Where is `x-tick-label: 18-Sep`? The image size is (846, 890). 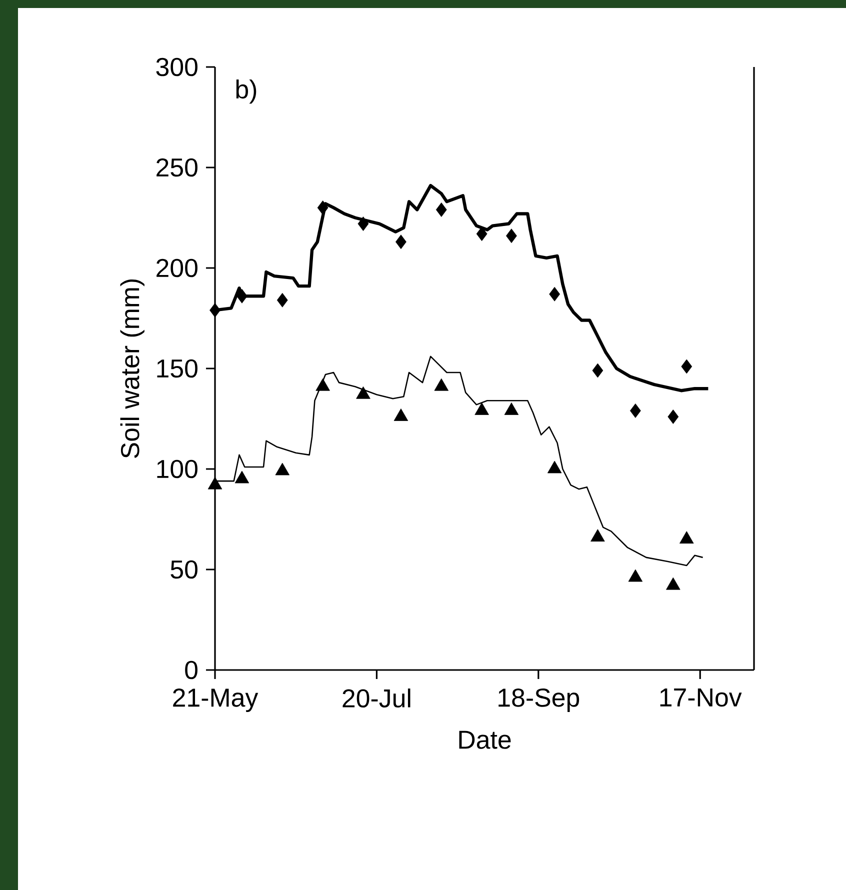
x-tick-label: 18-Sep is located at coordinates (539, 700).